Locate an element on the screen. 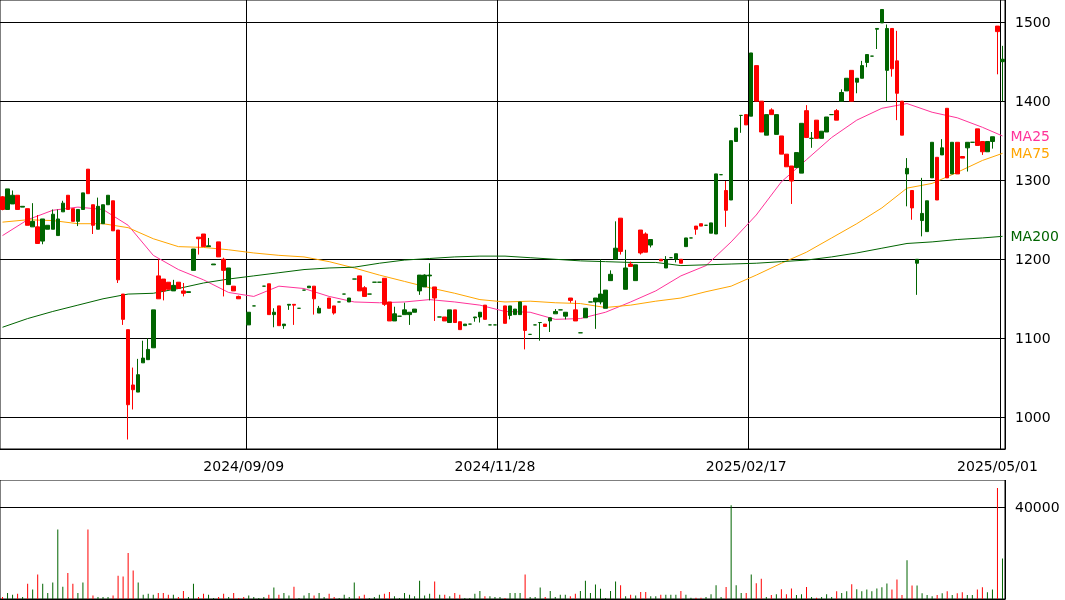 This screenshot has width=1065, height=600. y-tick-label: 1500 is located at coordinates (1033, 22).